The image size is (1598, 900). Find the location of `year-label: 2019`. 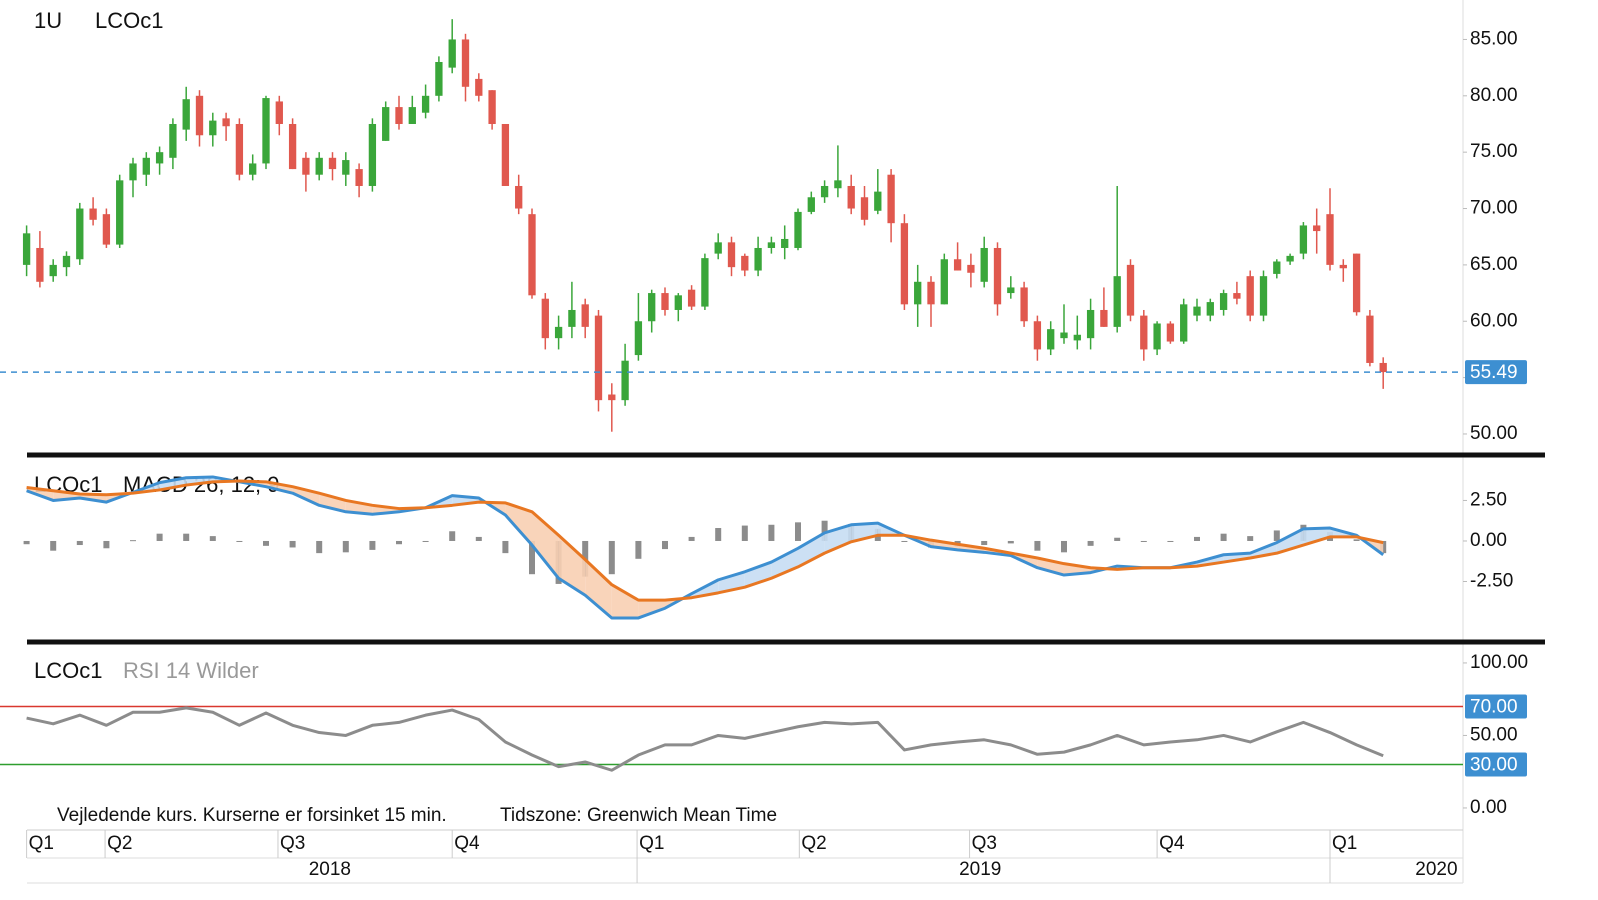

year-label: 2019 is located at coordinates (980, 869).